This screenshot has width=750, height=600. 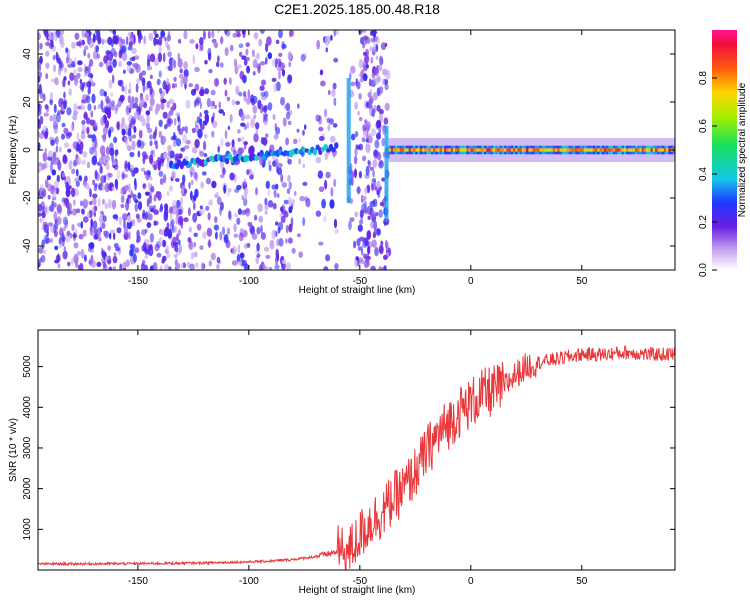 What do you see at coordinates (357, 590) in the screenshot?
I see `snr-x-axis-label: Height of straight line (km)` at bounding box center [357, 590].